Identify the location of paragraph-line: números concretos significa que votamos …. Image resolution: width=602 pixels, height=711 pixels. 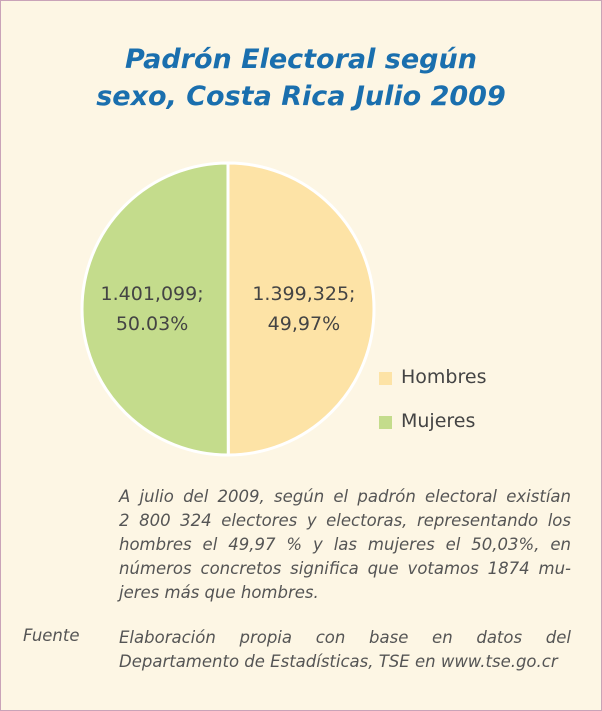
(345, 568).